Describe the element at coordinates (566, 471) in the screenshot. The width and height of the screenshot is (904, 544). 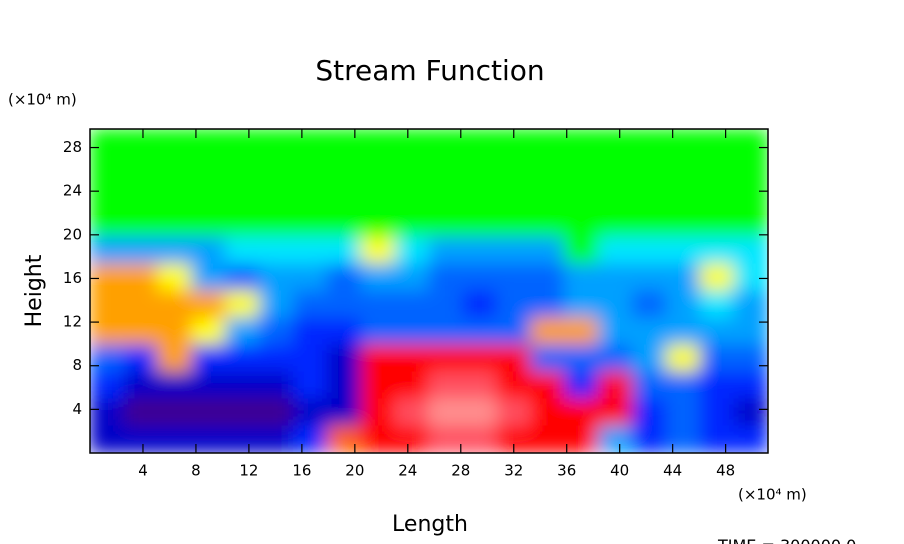
I see `x-tick-label: 36` at that location.